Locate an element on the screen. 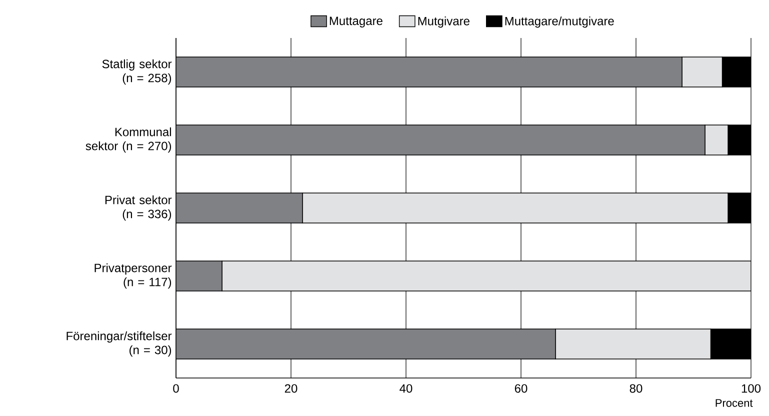 The image size is (769, 416). x-tick-label: 0 is located at coordinates (176, 388).